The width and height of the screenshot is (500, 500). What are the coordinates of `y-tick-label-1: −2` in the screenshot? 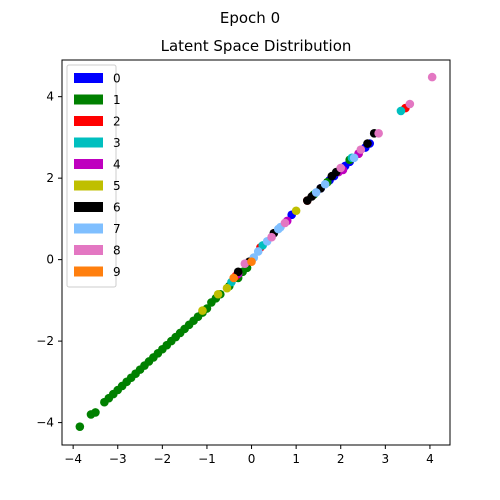 It's located at (45, 341).